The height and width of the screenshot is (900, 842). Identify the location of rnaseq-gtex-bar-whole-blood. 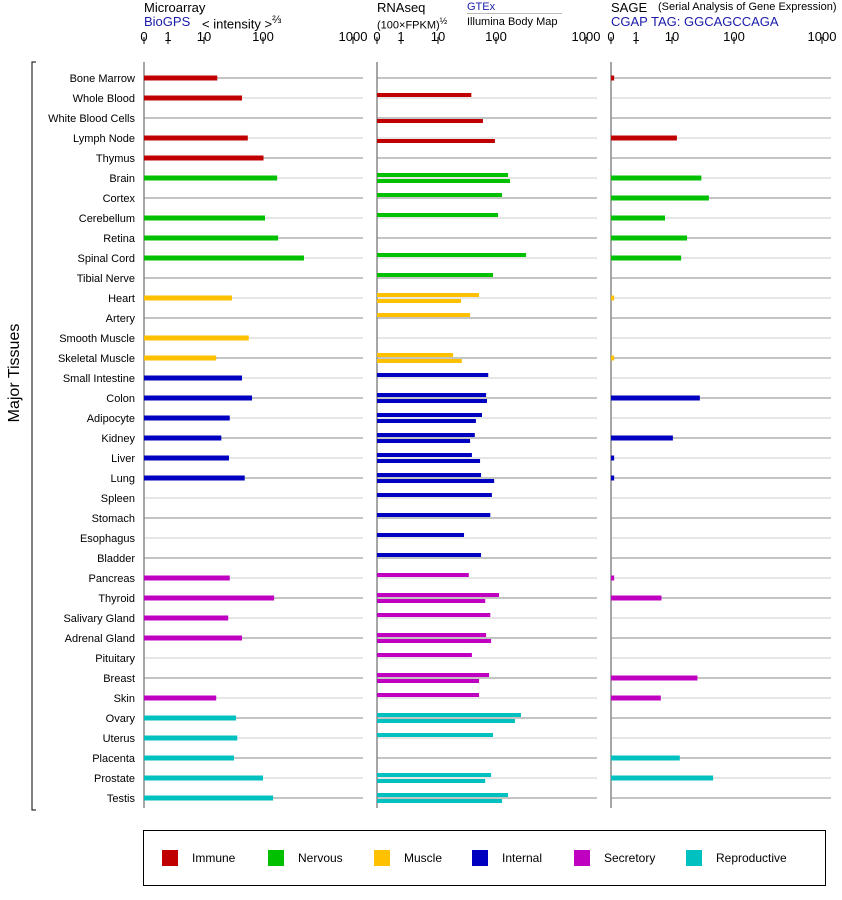
(424, 95).